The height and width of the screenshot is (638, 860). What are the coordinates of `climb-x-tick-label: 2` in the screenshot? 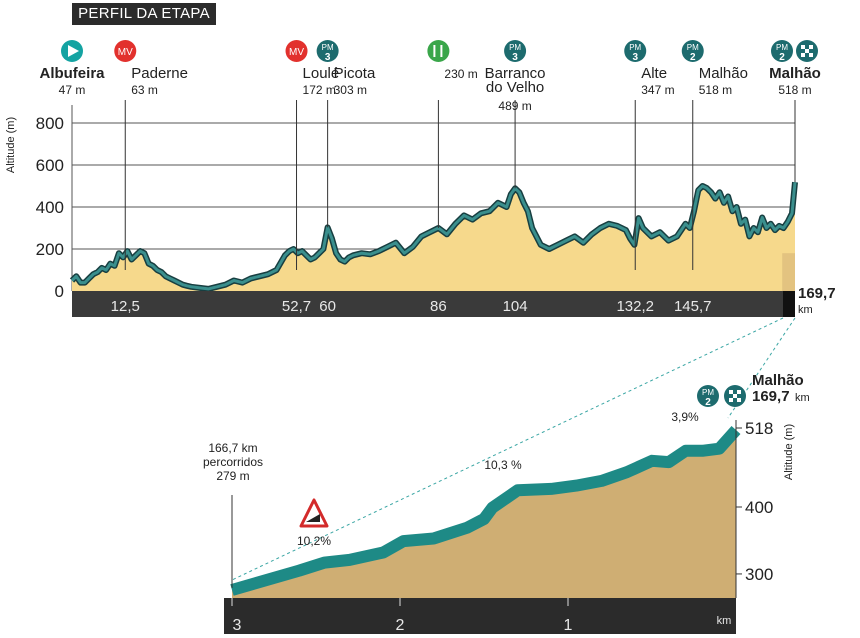 It's located at (400, 625).